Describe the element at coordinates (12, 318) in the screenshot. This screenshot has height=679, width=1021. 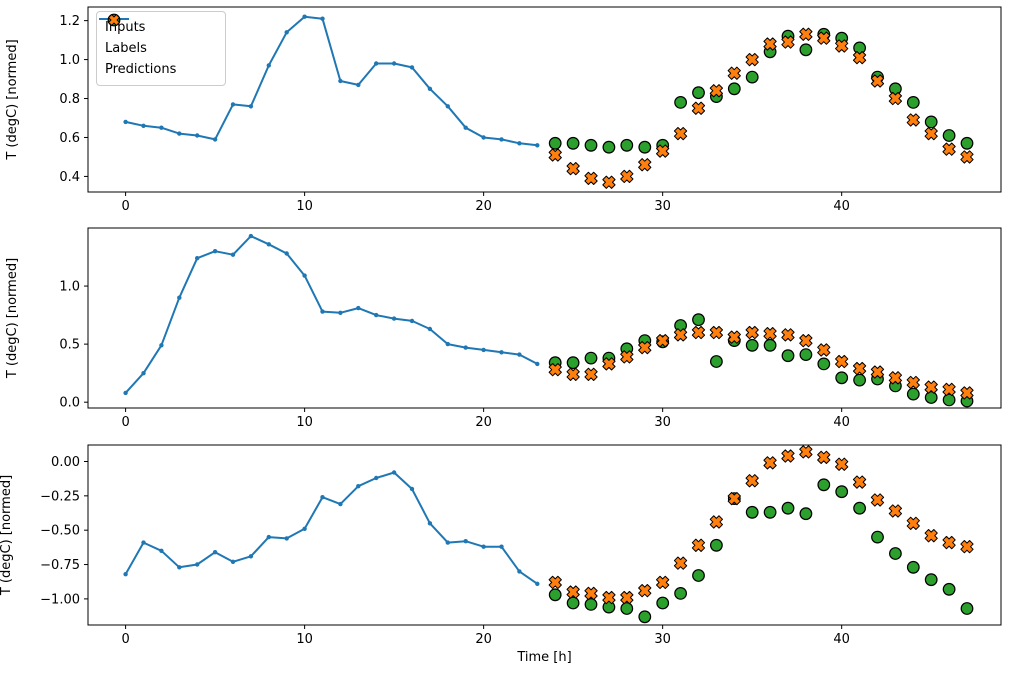
I see `y-axis-label: T (degC) [normed]` at that location.